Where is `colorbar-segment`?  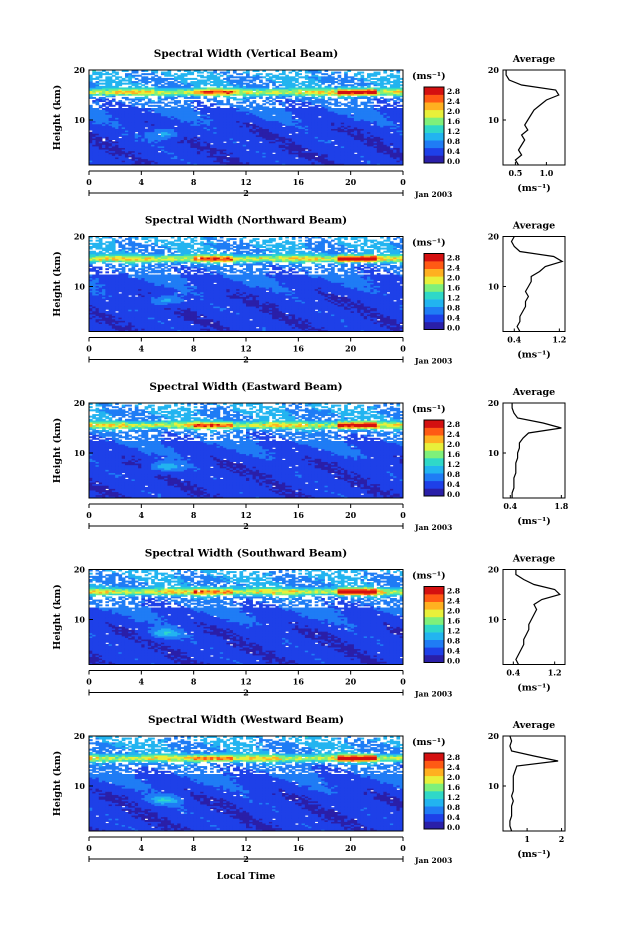 colorbar-segment is located at coordinates (434, 106).